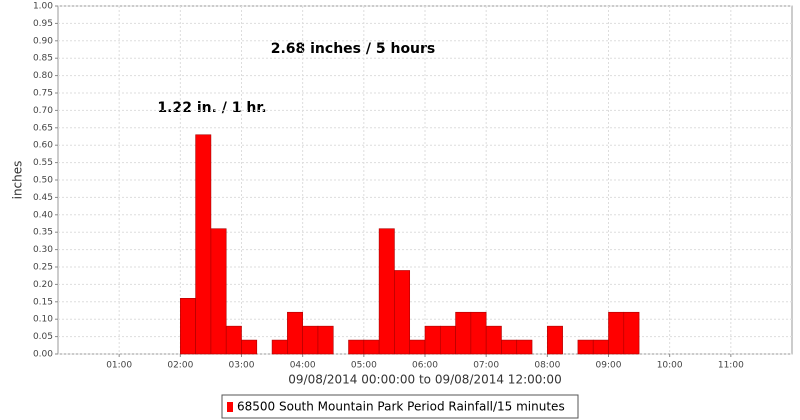  What do you see at coordinates (43, 198) in the screenshot?
I see `y-tick-label: 0.45` at bounding box center [43, 198].